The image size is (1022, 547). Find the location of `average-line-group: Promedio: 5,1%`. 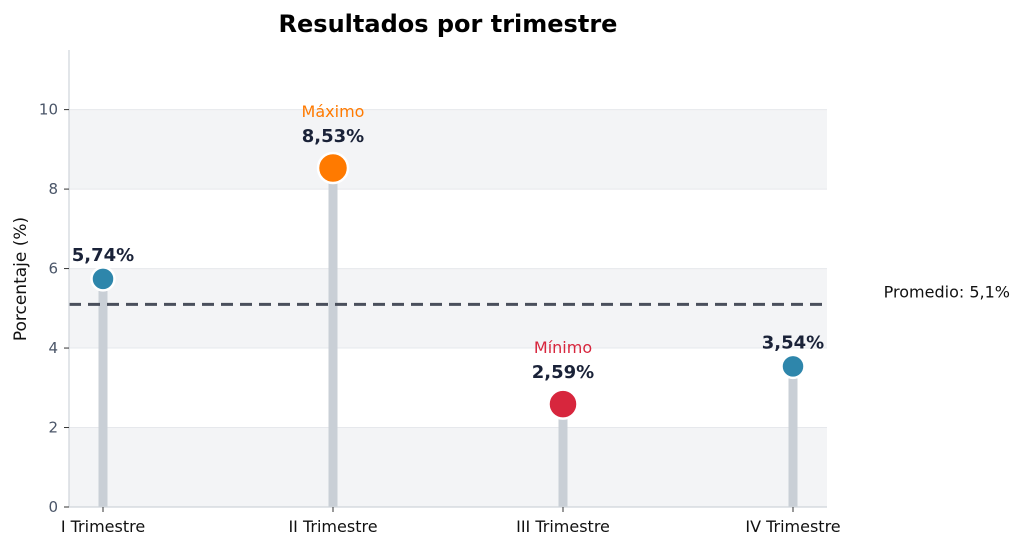

average-line-group: Promedio: 5,1% is located at coordinates (539, 294).